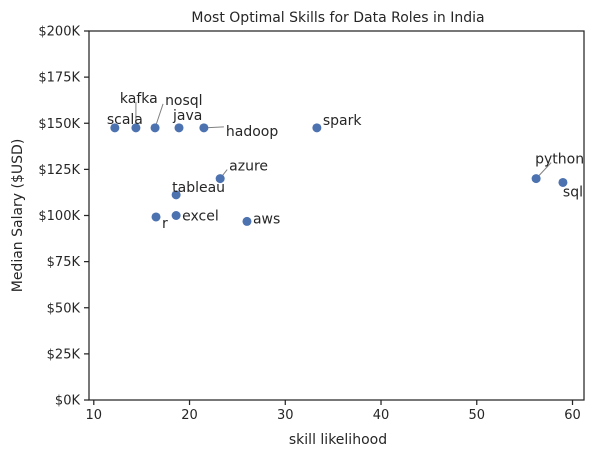 The width and height of the screenshot is (595, 462). Describe the element at coordinates (248, 167) in the screenshot. I see `point-label: azure` at that location.